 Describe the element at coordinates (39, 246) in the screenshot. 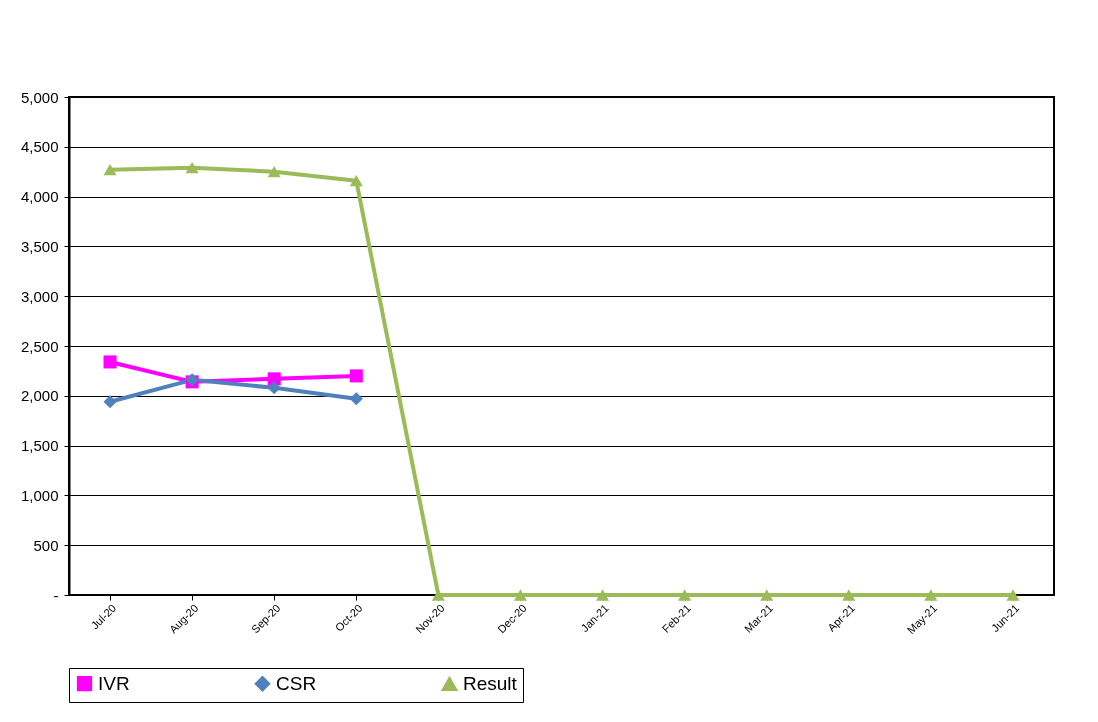

I see `y-tick-label: 3,500` at that location.